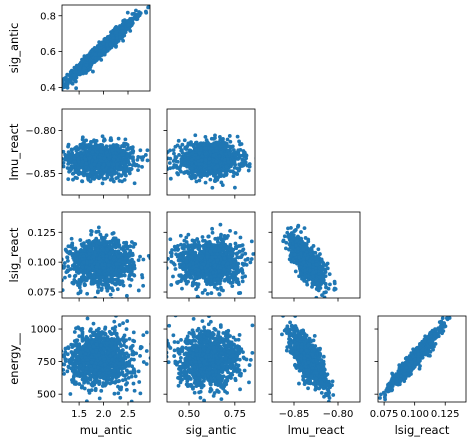  I want to click on y-tick-label: 0.4, so click(48, 88).